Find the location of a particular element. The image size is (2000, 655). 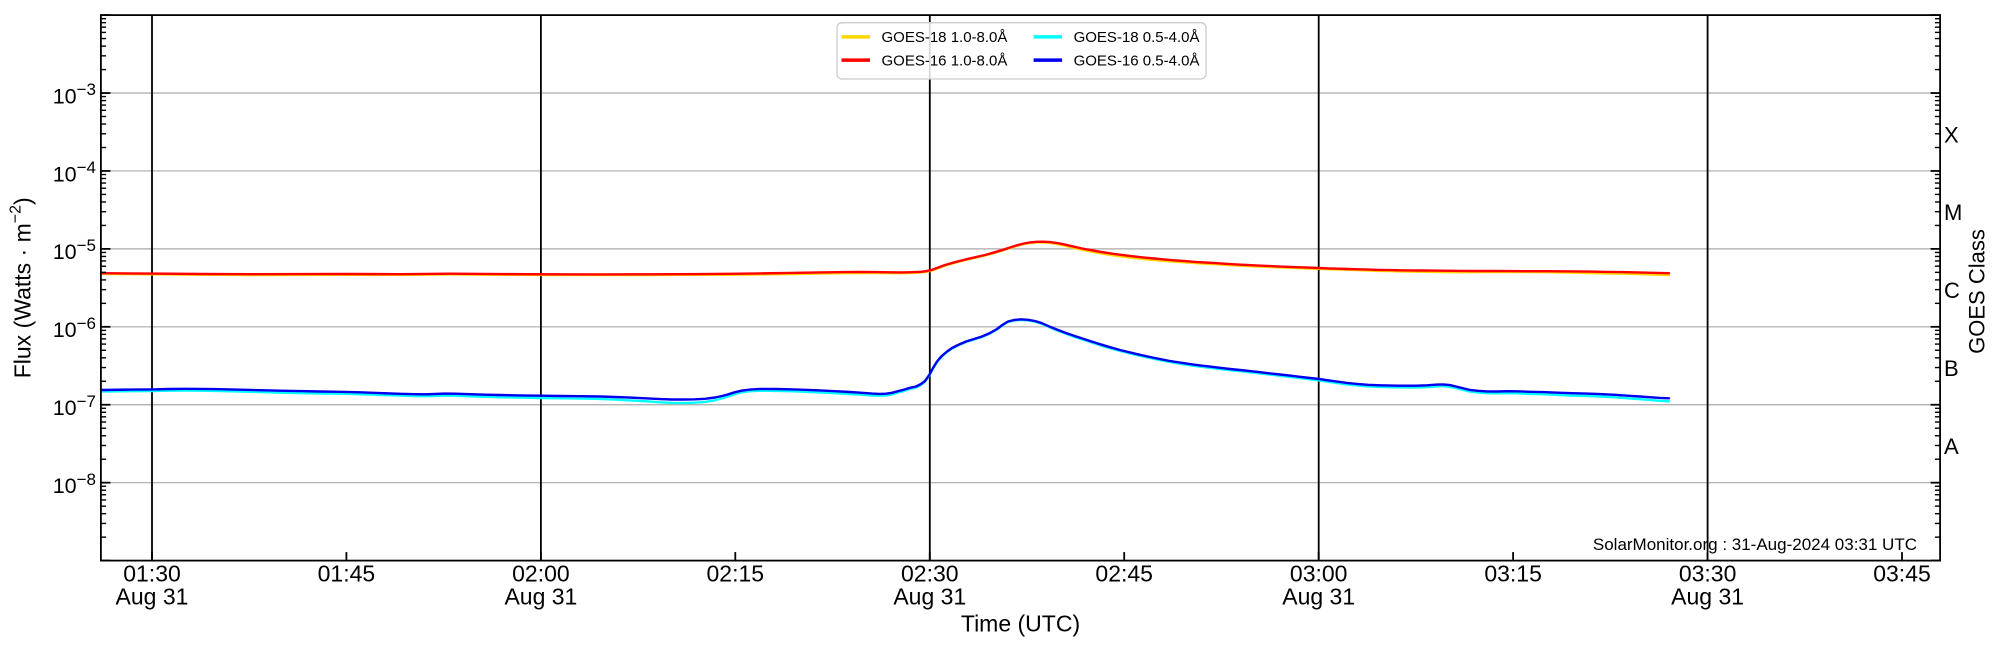

svg-text: 03:15 is located at coordinates (1513, 574).